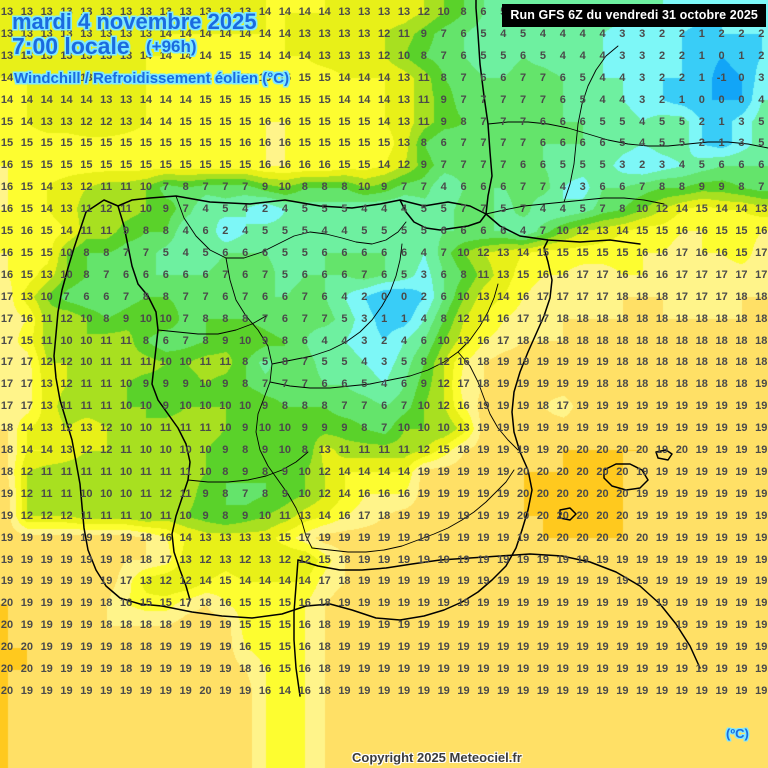 The height and width of the screenshot is (768, 768). Describe the element at coordinates (664, 455) in the screenshot. I see `island-menorca` at that location.